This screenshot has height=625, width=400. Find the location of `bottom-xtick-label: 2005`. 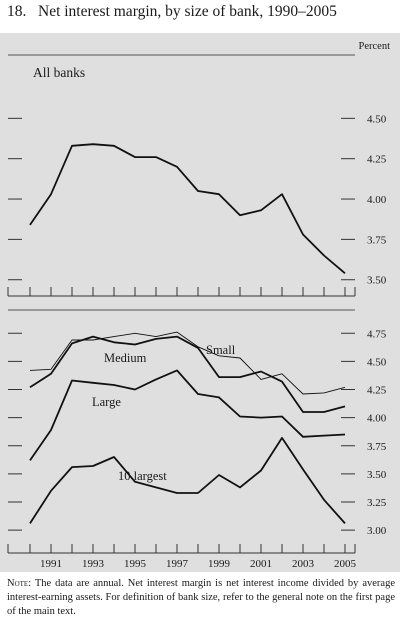

bottom-xtick-label: 2005 is located at coordinates (345, 564).